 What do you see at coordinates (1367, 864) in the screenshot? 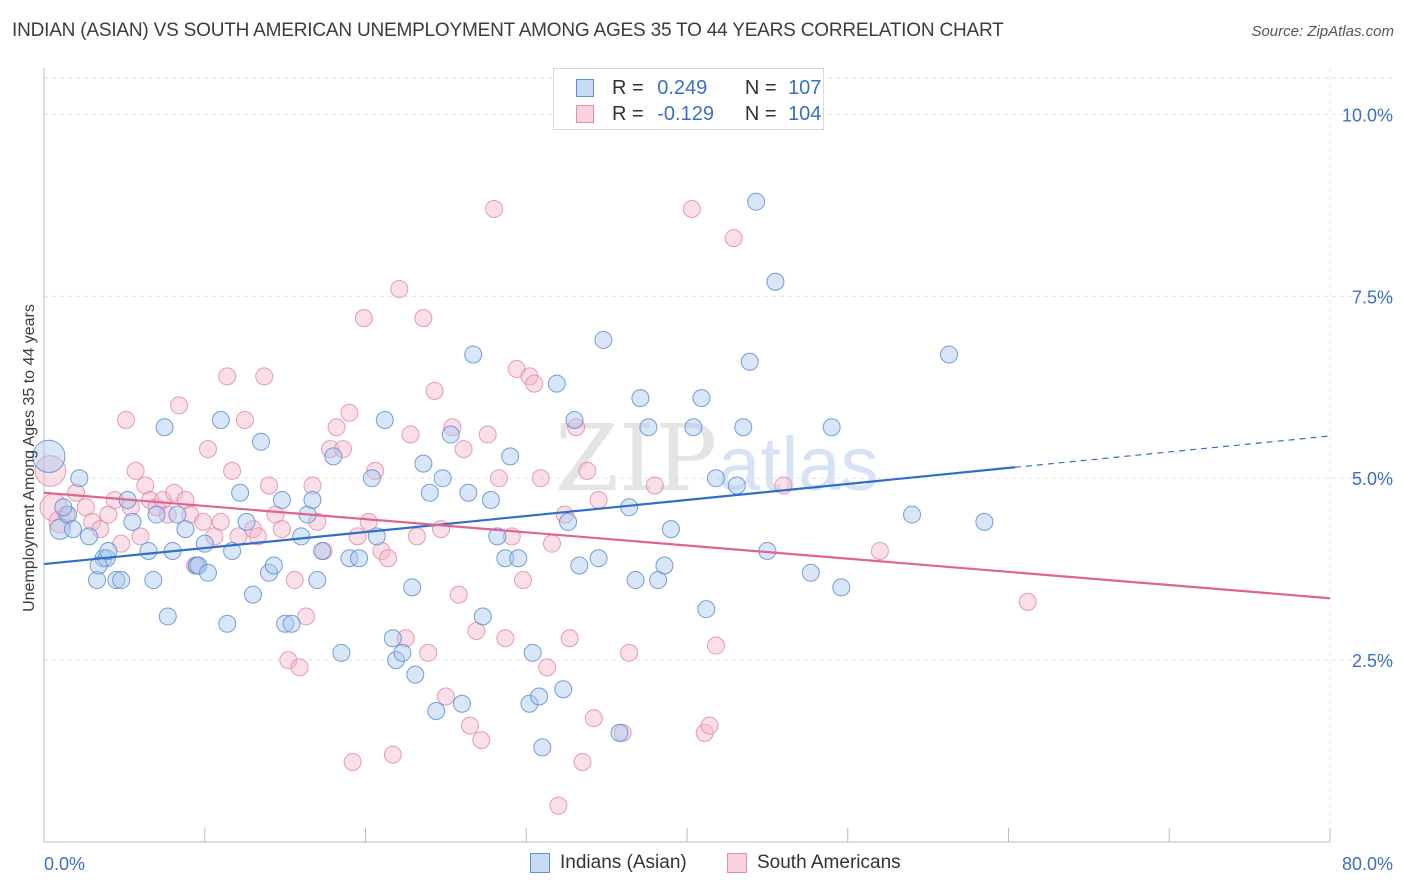
I see `x-tick-label-max: 80.0%` at bounding box center [1367, 864].